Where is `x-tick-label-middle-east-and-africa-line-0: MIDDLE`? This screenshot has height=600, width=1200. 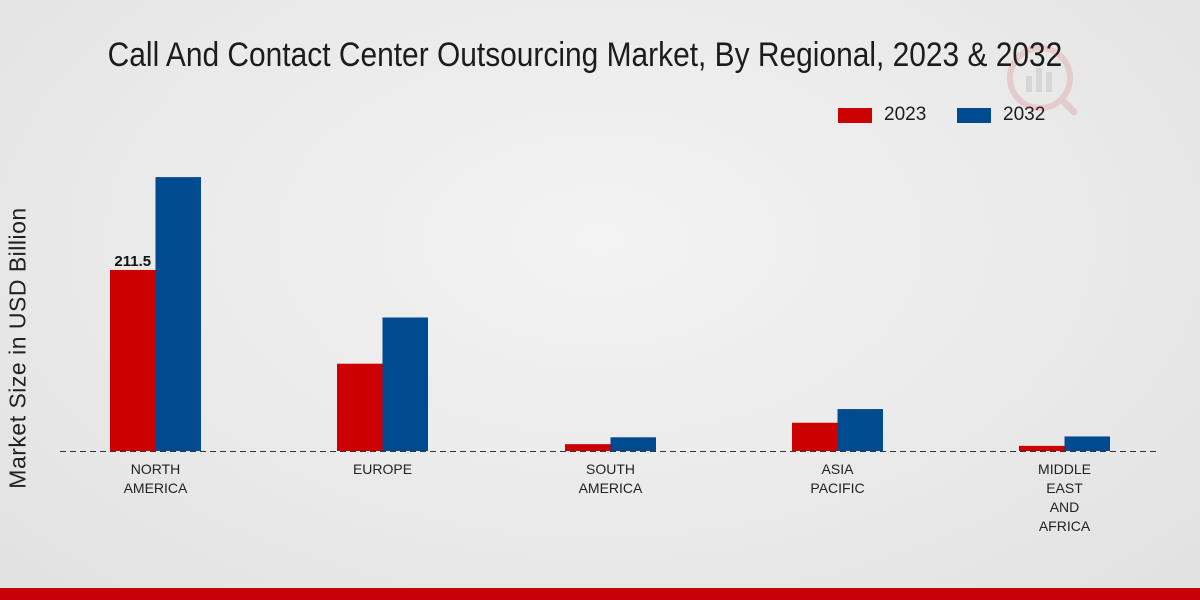
x-tick-label-middle-east-and-africa-line-0: MIDDLE is located at coordinates (1064, 469).